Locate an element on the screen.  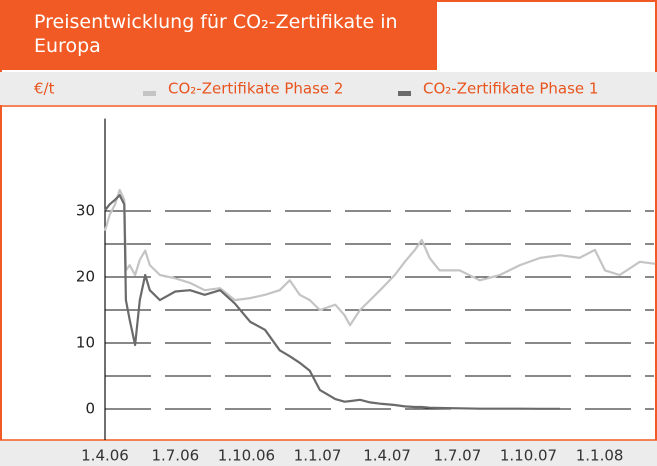
x-tick-label: 1.1.07 is located at coordinates (318, 456).